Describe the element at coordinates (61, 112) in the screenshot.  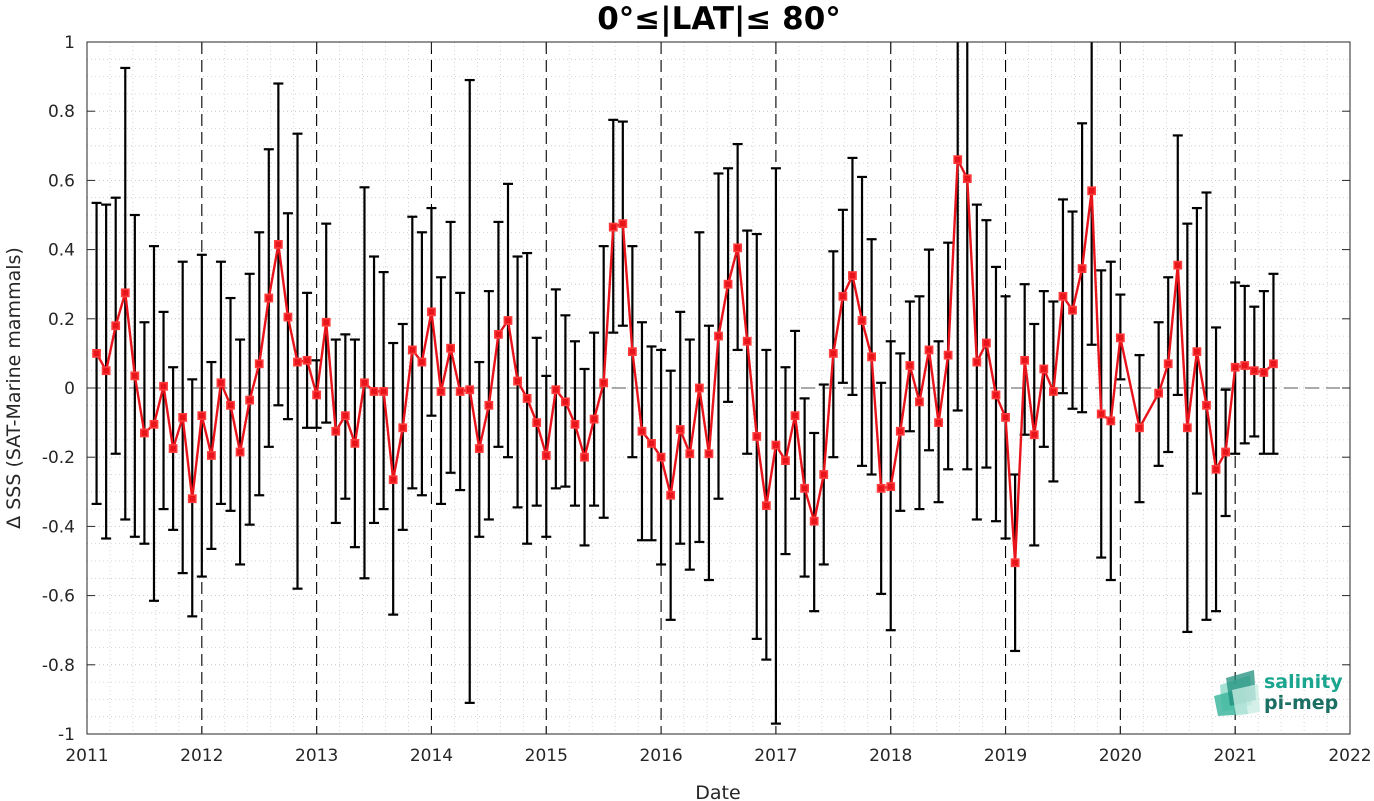
I see `y-tick-label: 0.8` at that location.